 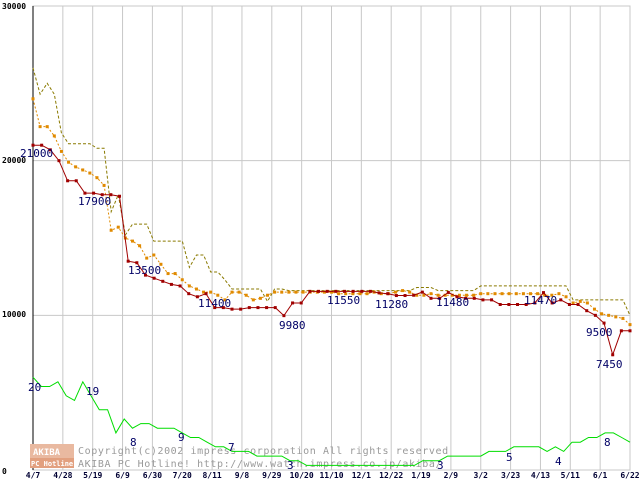 I want to click on x-tick-12-1: 12/1, so click(x=361, y=475).